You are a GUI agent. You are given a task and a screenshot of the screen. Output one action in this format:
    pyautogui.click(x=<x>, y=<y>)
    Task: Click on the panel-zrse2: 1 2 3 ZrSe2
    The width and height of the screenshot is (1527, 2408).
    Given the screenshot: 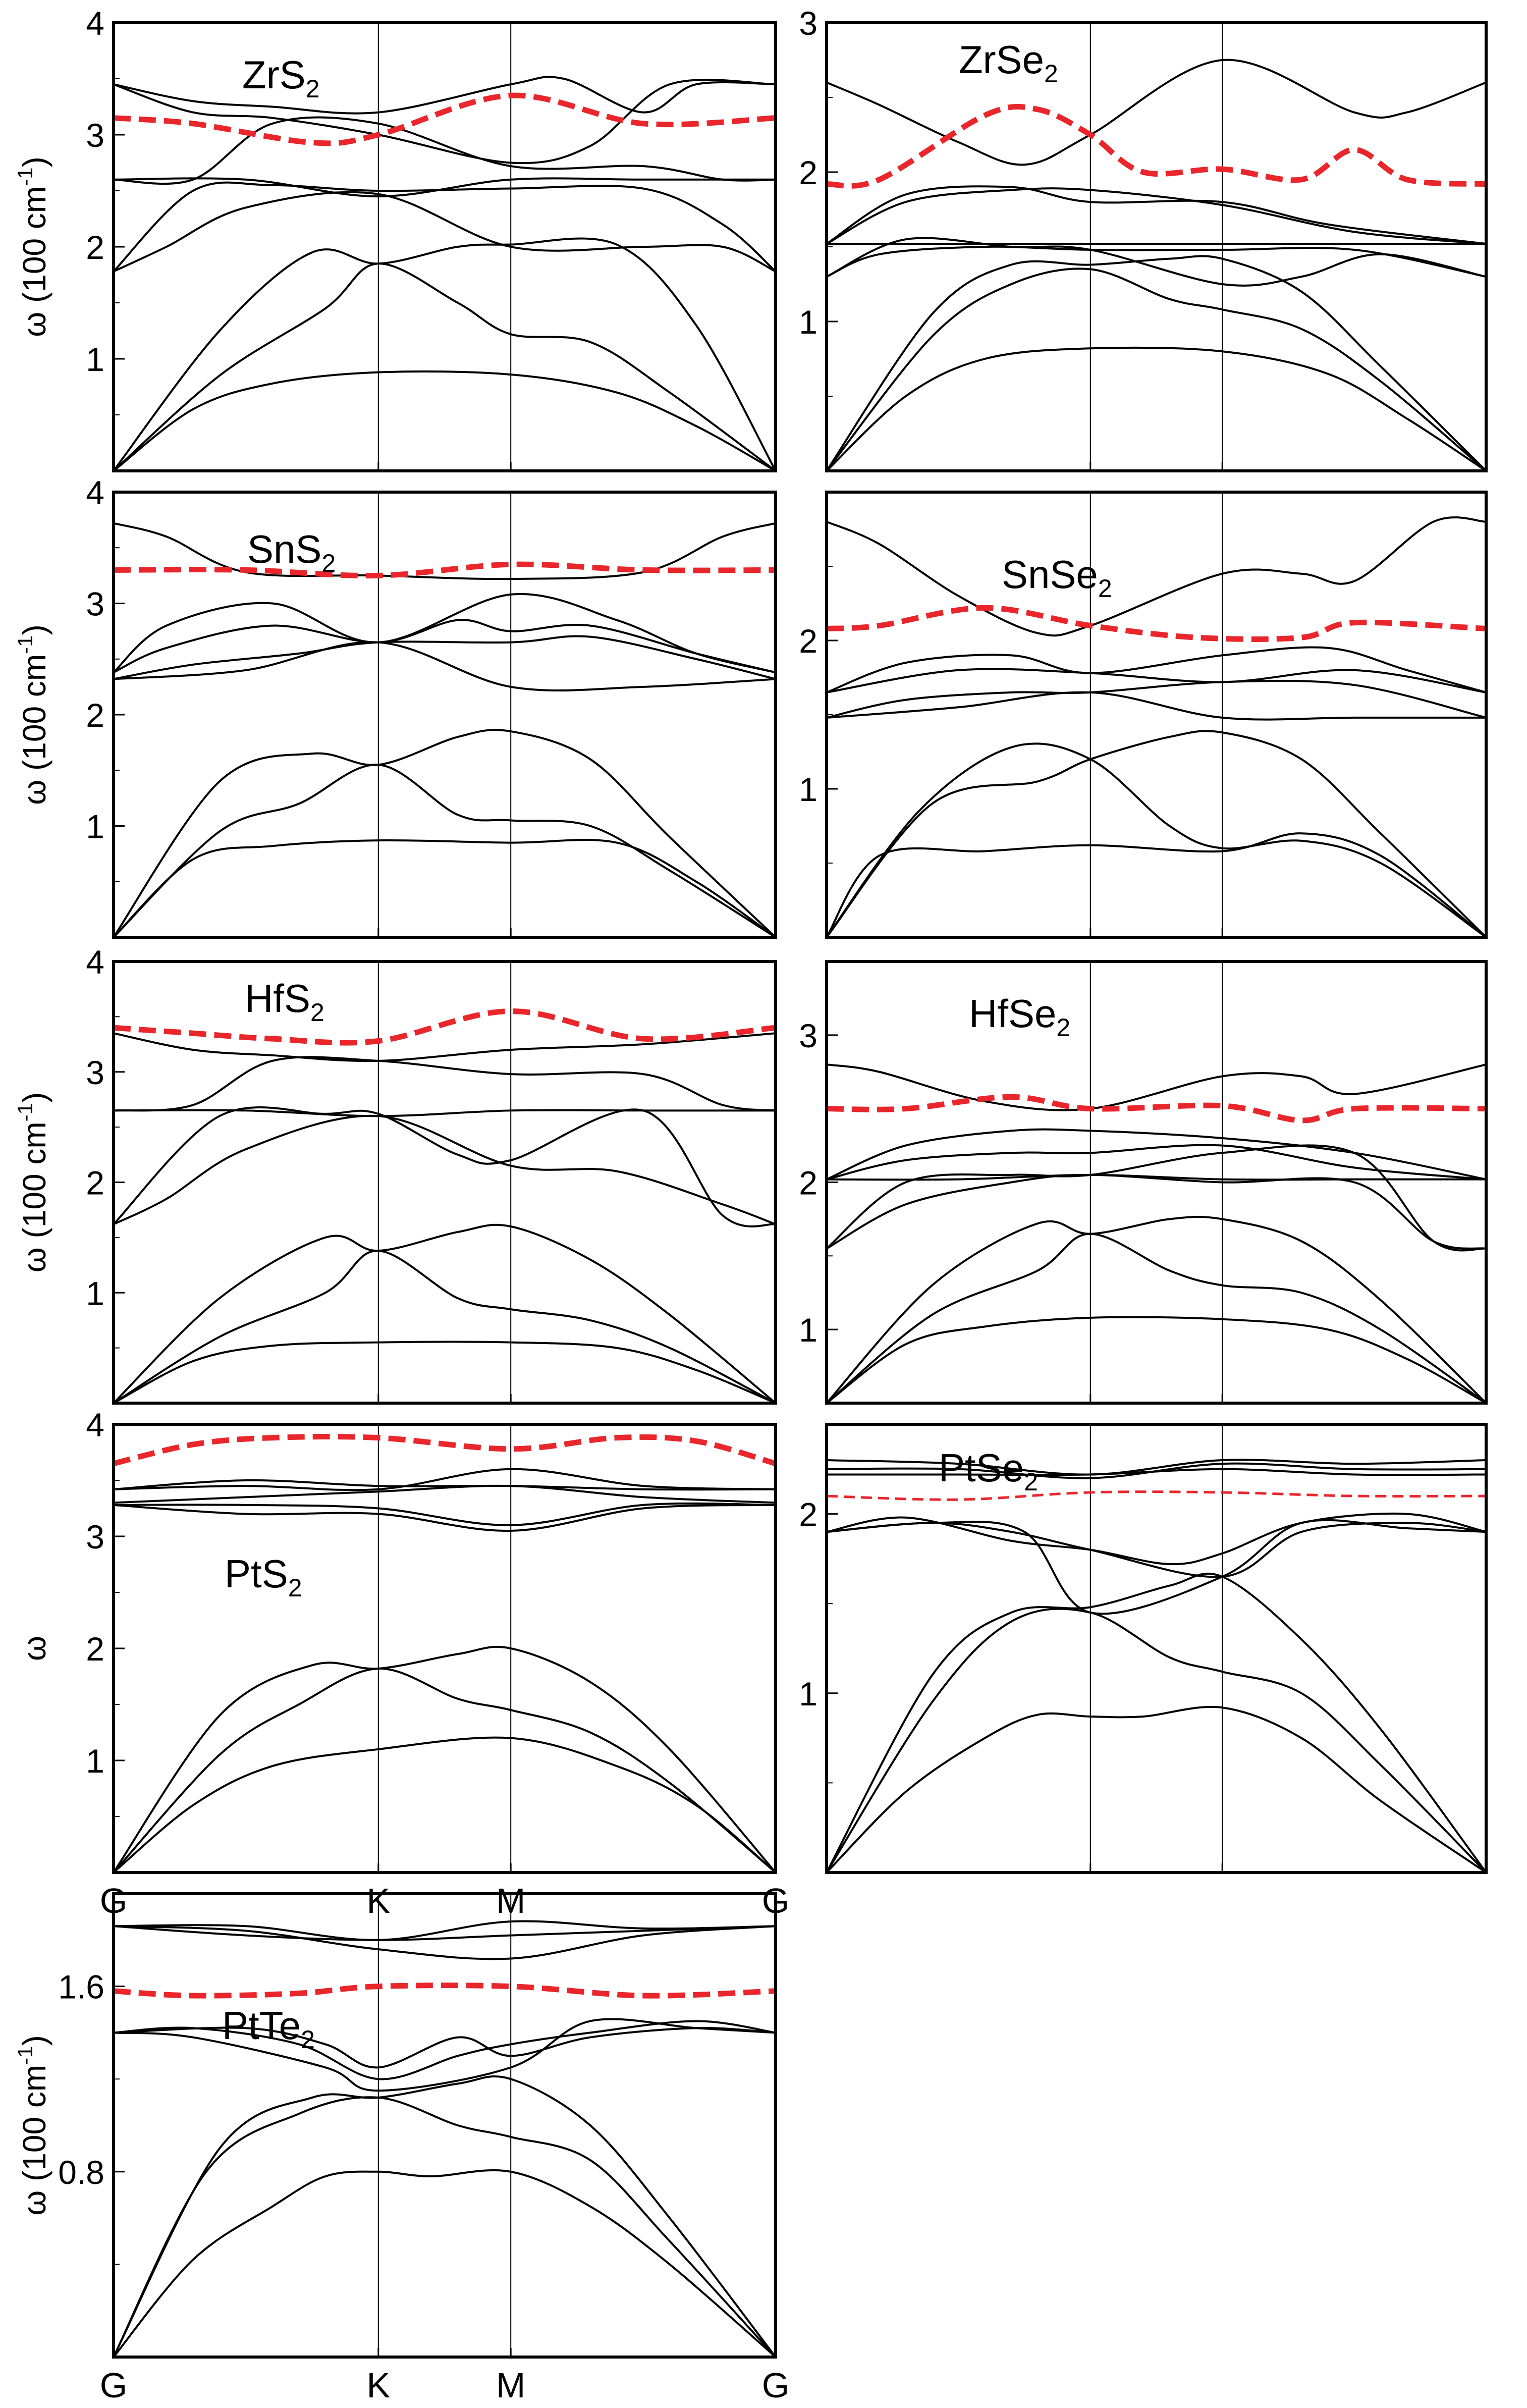 What is the action you would take?
    pyautogui.click(x=1144, y=239)
    